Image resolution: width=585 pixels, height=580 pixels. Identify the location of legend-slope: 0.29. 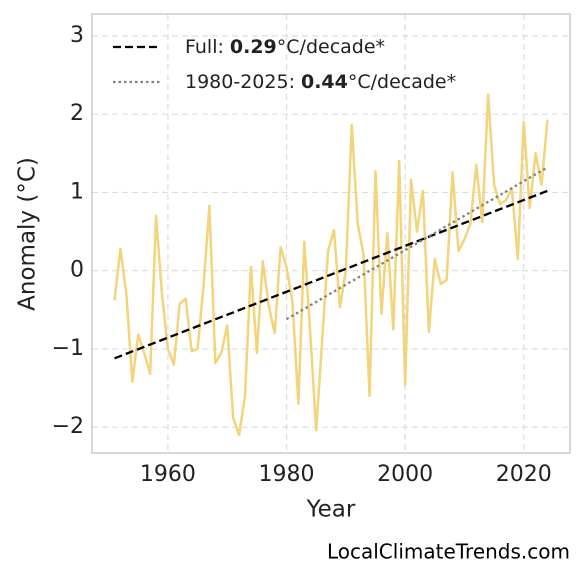
(253, 47).